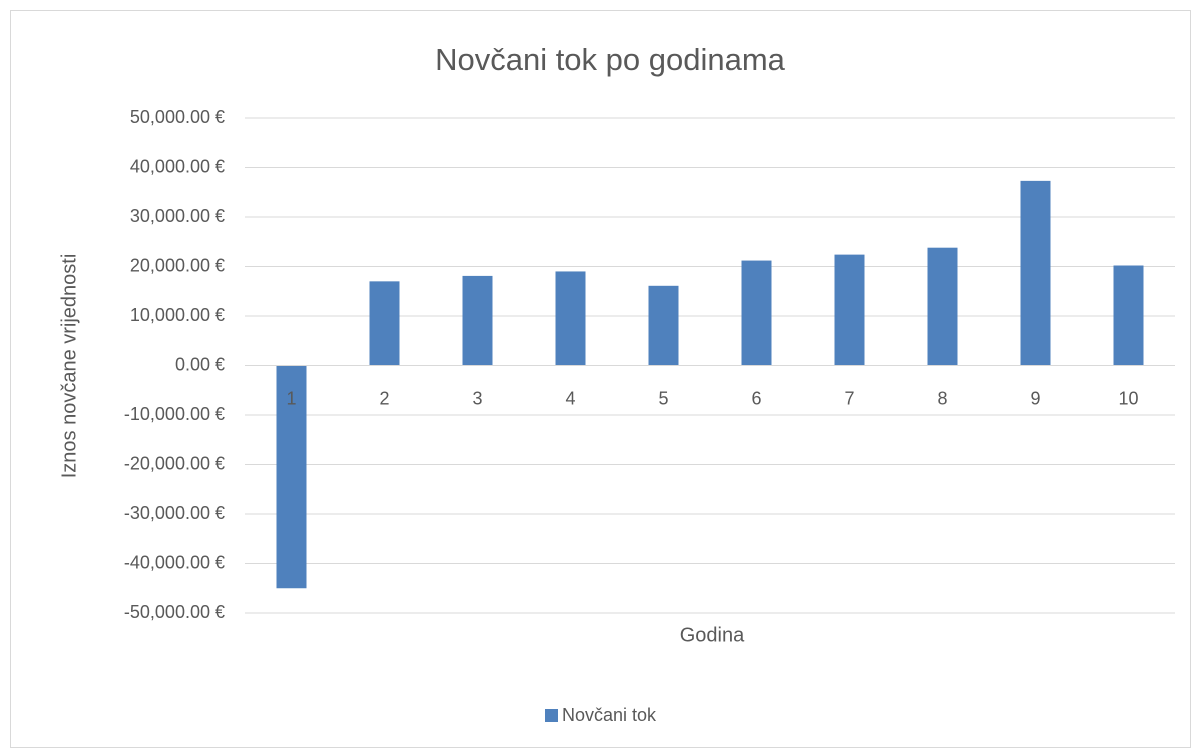 The width and height of the screenshot is (1197, 748). Describe the element at coordinates (477, 398) in the screenshot. I see `x-tick-label: 3` at that location.